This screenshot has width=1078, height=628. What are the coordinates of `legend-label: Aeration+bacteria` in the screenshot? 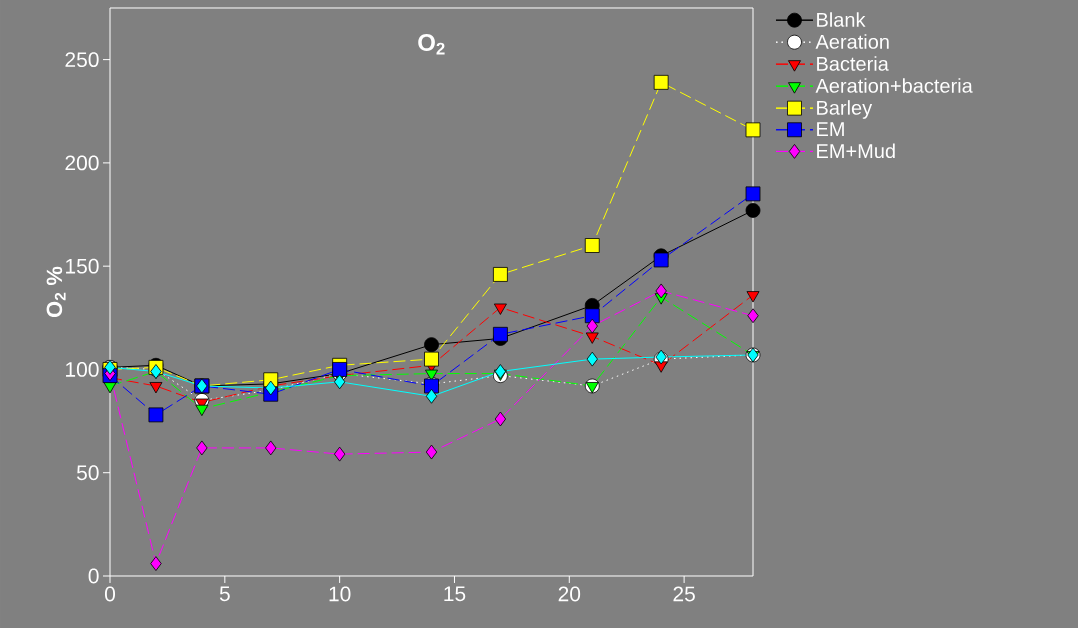 It's located at (894, 85).